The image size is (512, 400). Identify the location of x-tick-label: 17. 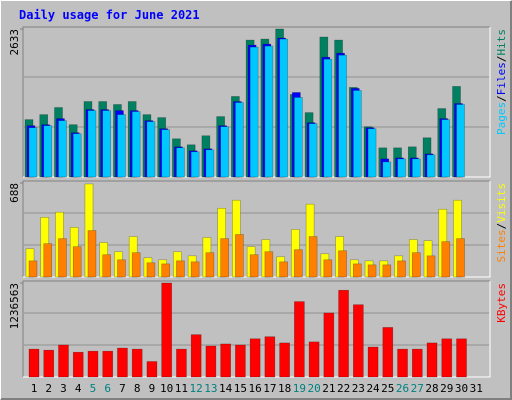
(269, 388).